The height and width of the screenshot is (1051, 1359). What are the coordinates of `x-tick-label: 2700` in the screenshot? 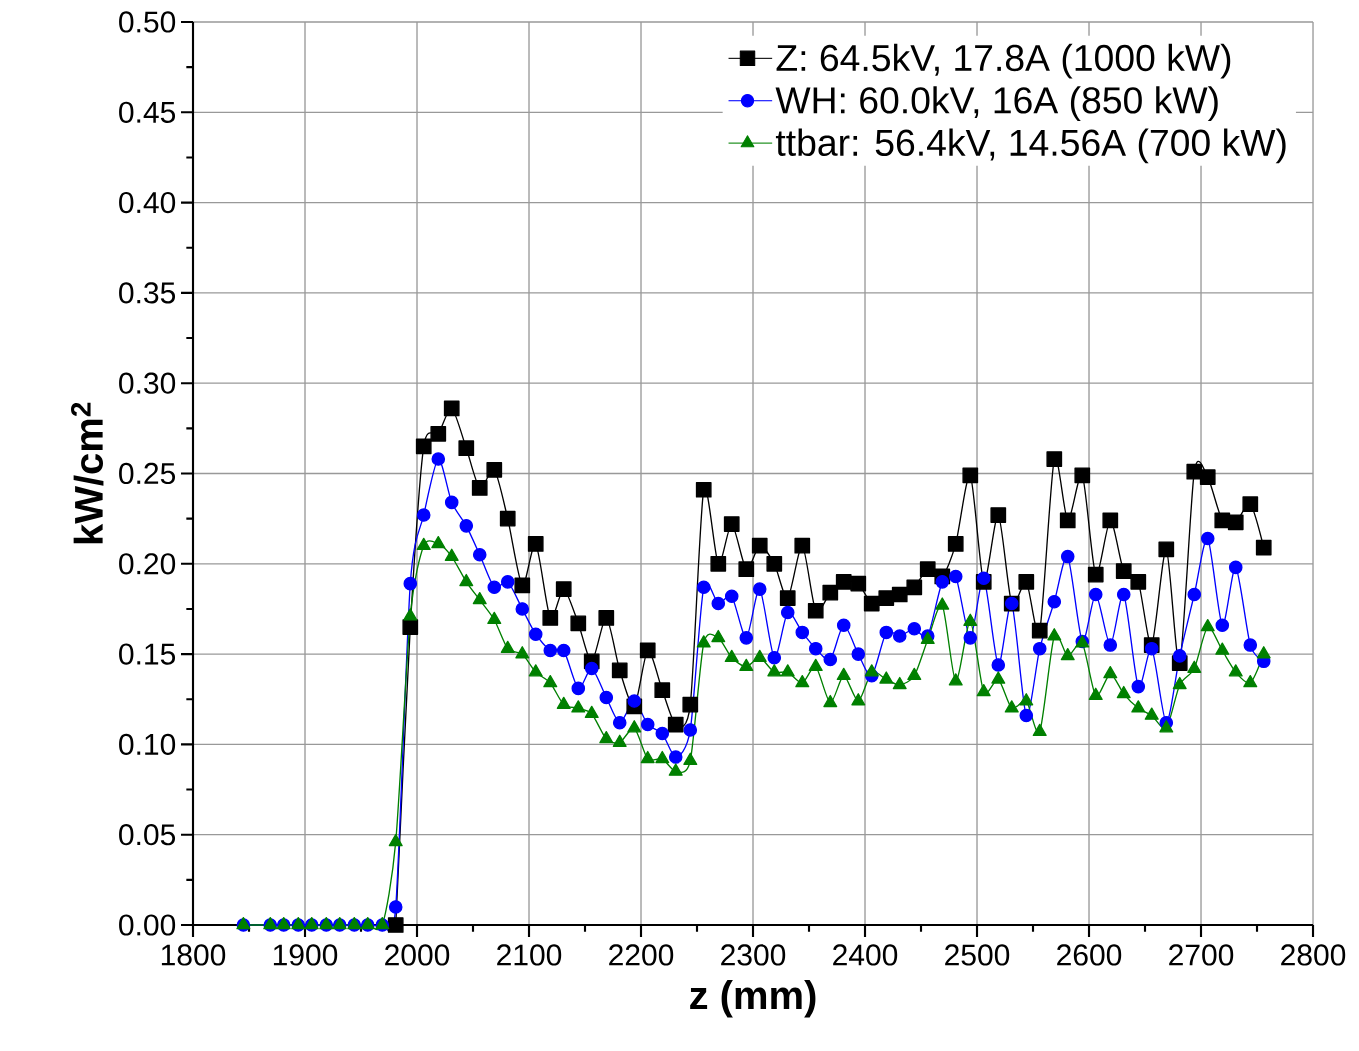 It's located at (1201, 955).